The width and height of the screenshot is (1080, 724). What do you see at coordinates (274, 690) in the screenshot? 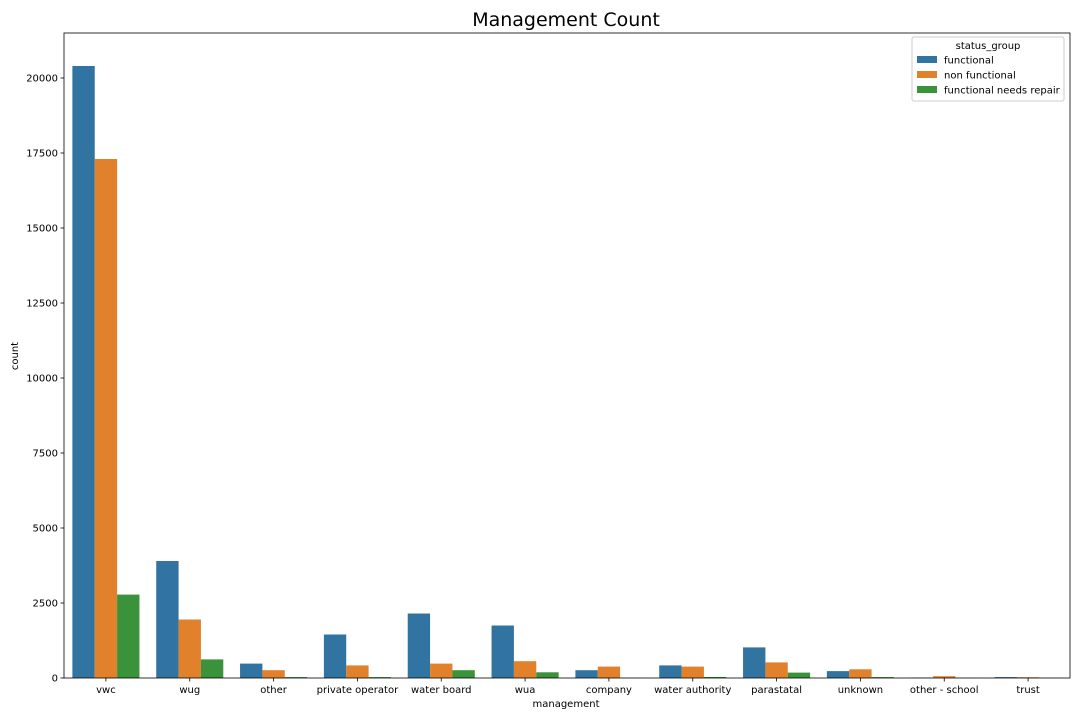
I see `x-tick-label: other` at bounding box center [274, 690].